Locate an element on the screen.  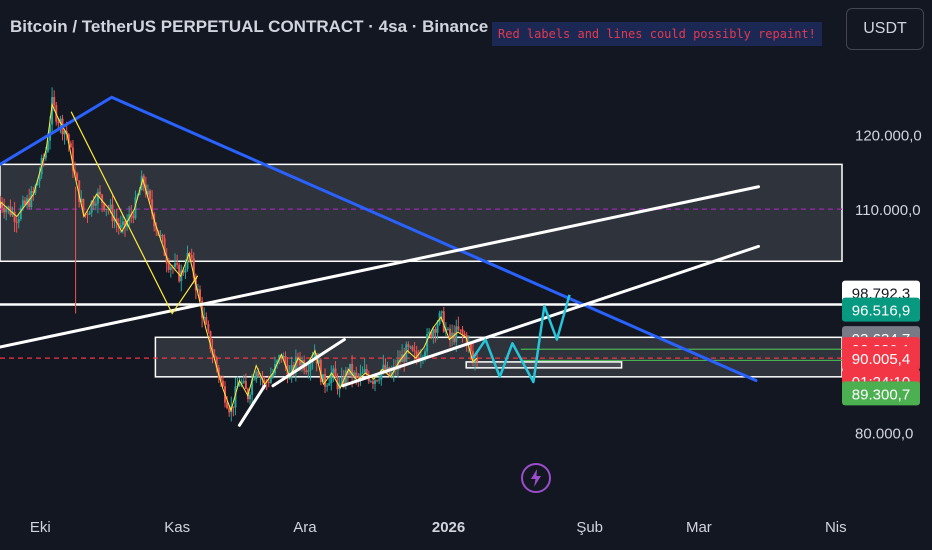
x-tick-label: Eki is located at coordinates (40, 527).